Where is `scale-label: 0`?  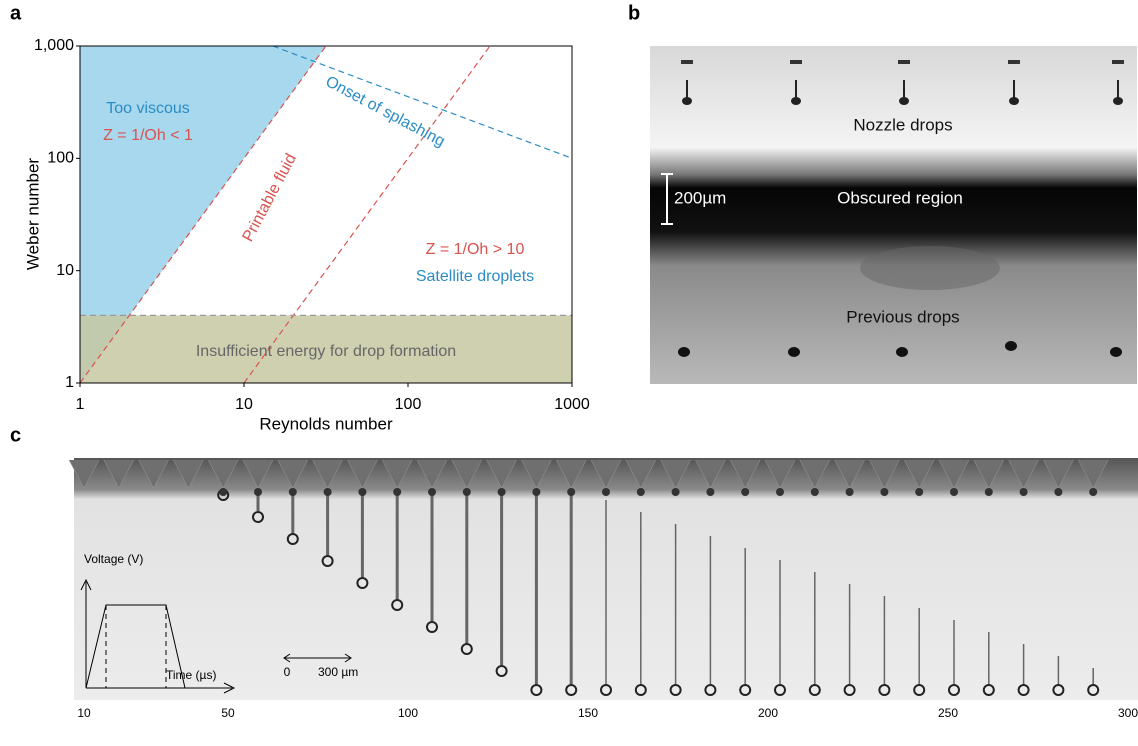
scale-label: 0 is located at coordinates (287, 672).